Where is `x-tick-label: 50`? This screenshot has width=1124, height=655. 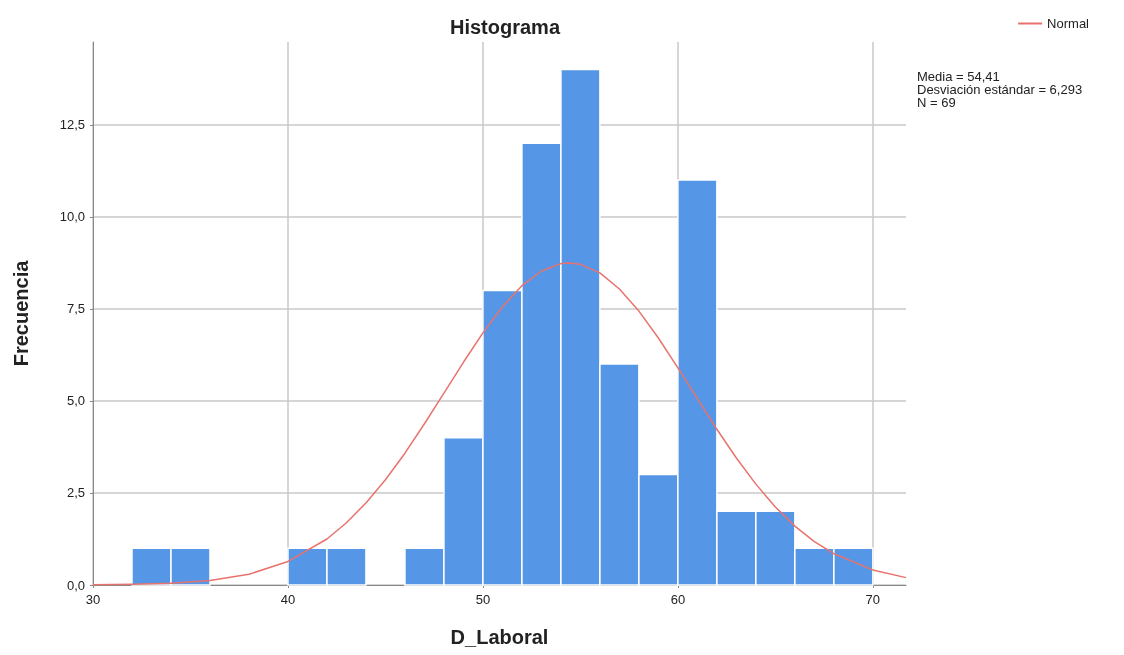 x-tick-label: 50 is located at coordinates (483, 599).